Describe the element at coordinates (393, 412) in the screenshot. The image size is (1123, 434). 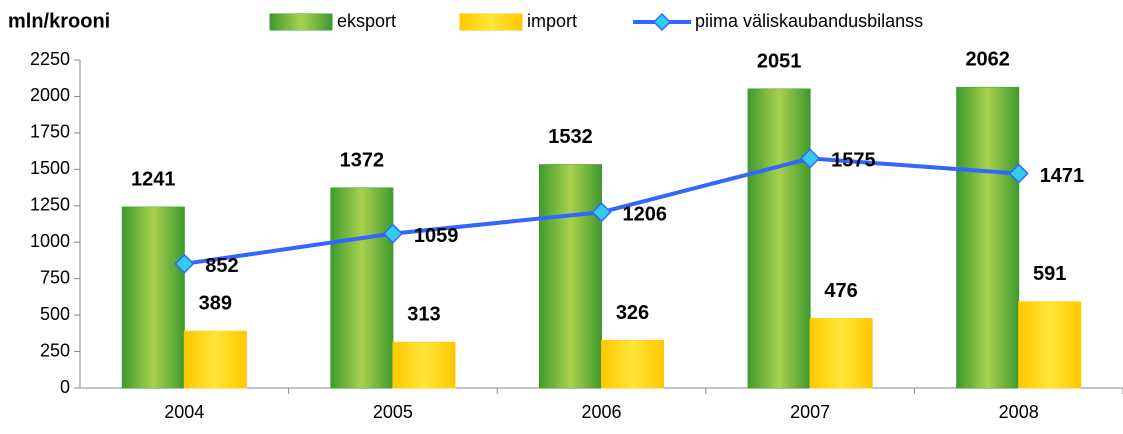
I see `x-tick-label: 2005` at that location.